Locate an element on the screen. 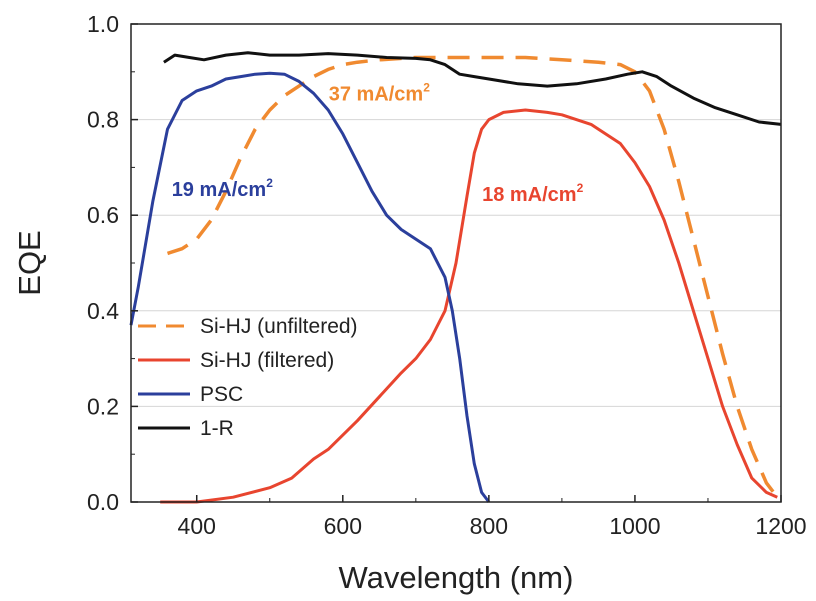  y-tick-label: 0.2 is located at coordinates (103, 406).